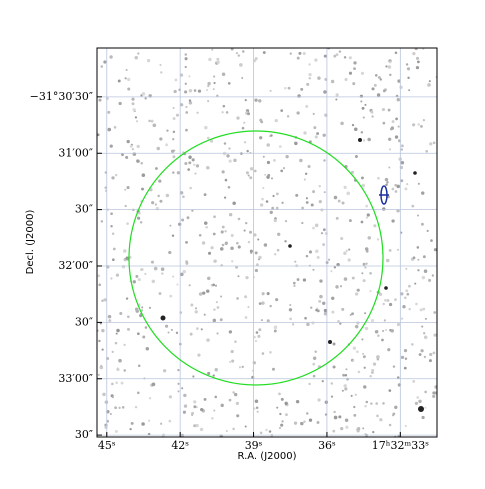 Image resolution: width=485 pixels, height=489 pixels. I want to click on y-tick-label: −31°30′30″, so click(61, 96).